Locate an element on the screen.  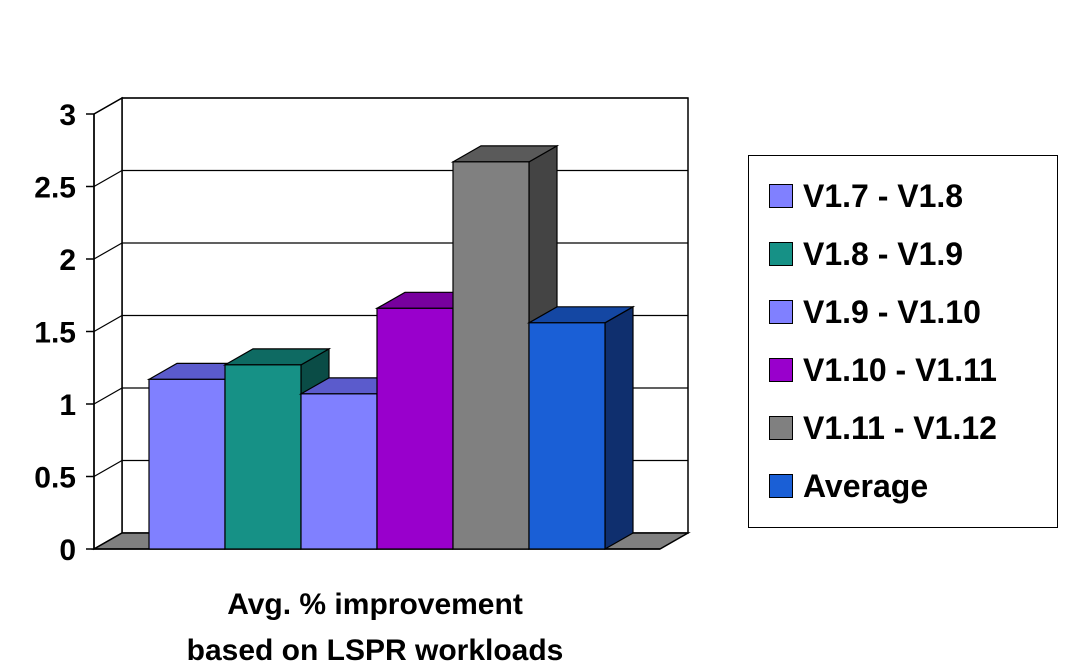
x-axis-label-line-1: Avg. % improvement is located at coordinates (375, 604).